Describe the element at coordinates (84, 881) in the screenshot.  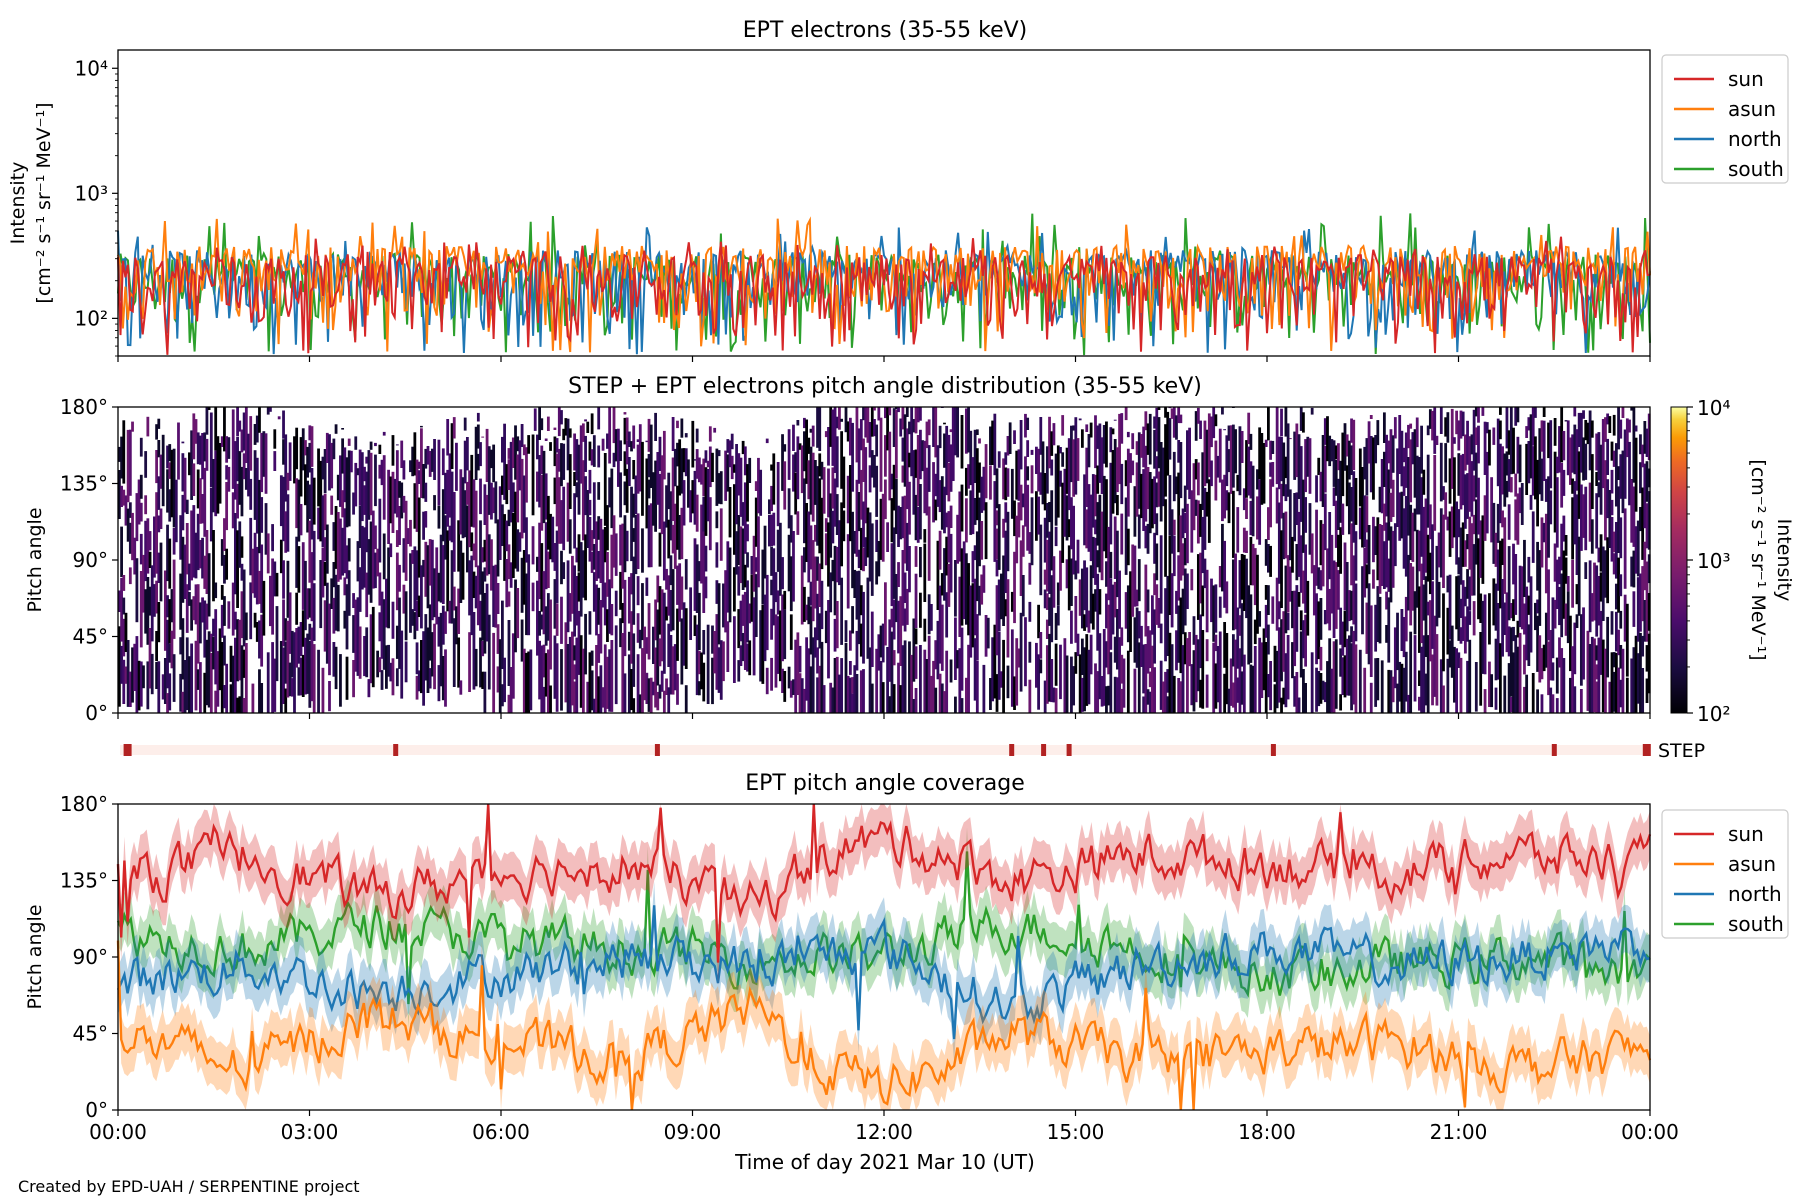
I see `y-tick-label: 135°` at that location.